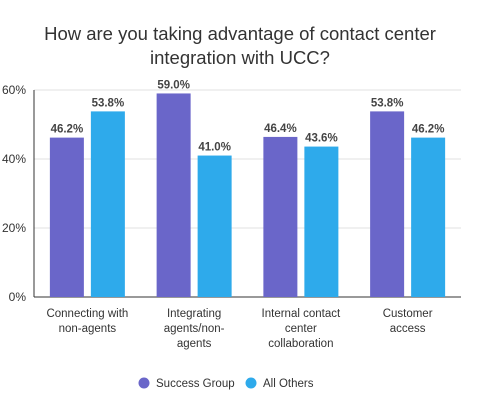  What do you see at coordinates (194, 314) in the screenshot?
I see `x-category-label-2-1: Integrating` at bounding box center [194, 314].